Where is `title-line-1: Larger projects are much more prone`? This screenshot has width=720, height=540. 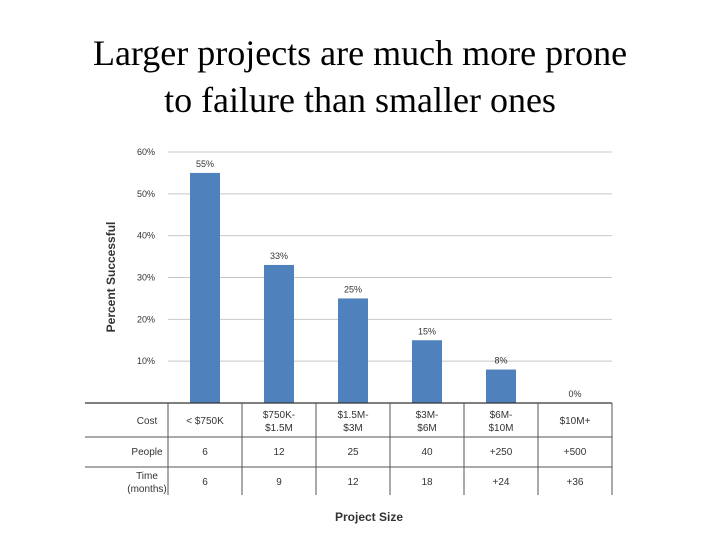 title-line-1: Larger projects are much more prone is located at coordinates (360, 53).